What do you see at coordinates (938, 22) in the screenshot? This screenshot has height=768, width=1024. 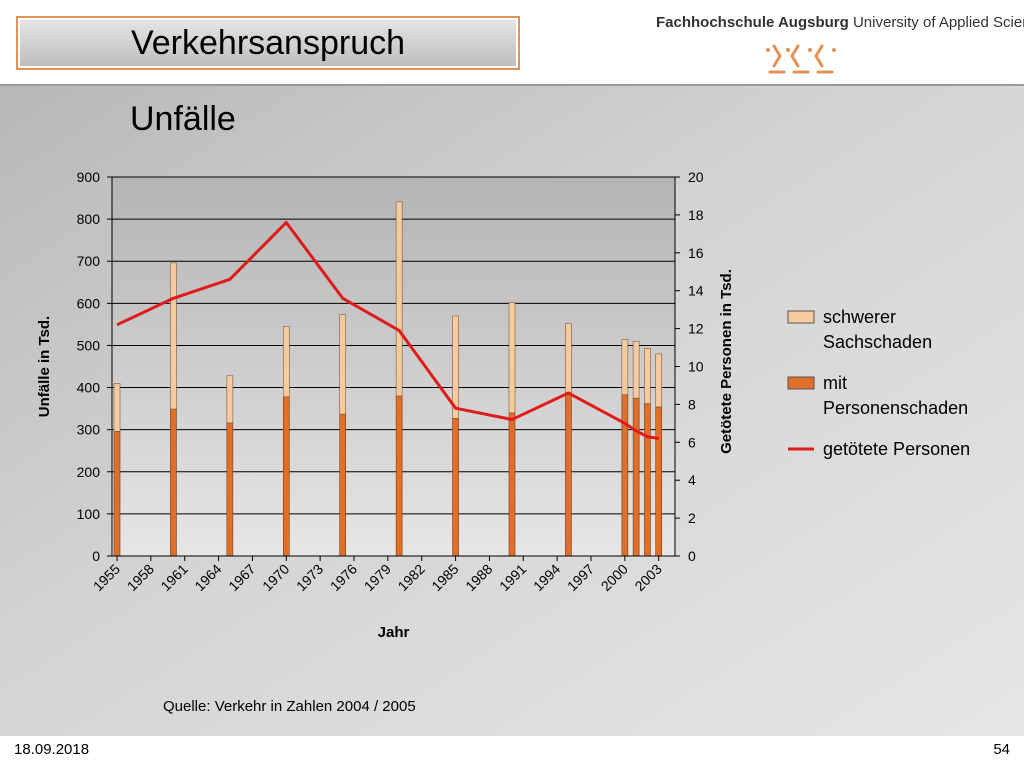 I see `institution-name-rest: University of Applied Sciences` at bounding box center [938, 22].